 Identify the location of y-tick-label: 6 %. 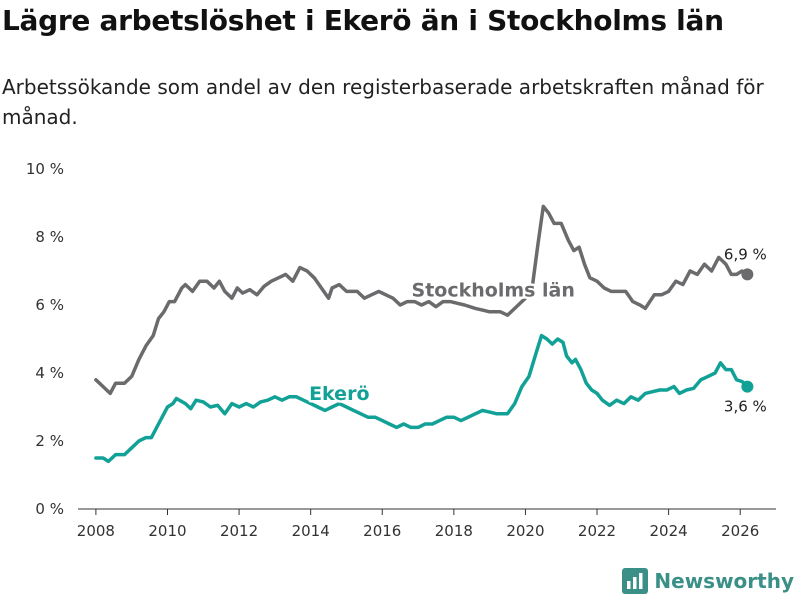
(49, 305).